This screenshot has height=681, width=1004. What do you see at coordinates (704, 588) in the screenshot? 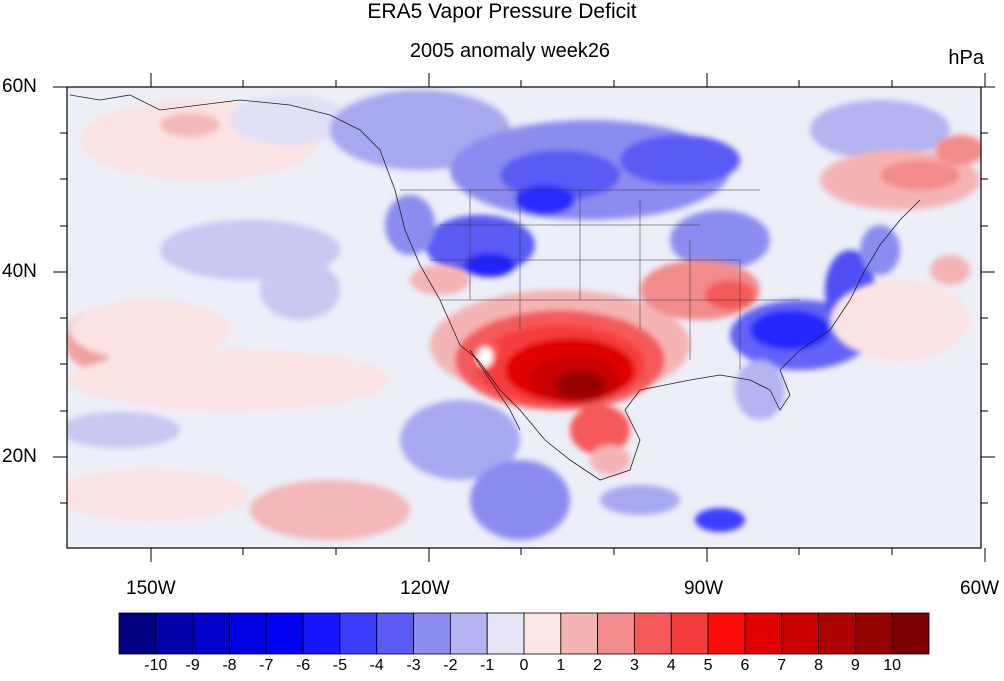
I see `lon-label-90w: 90W` at bounding box center [704, 588].